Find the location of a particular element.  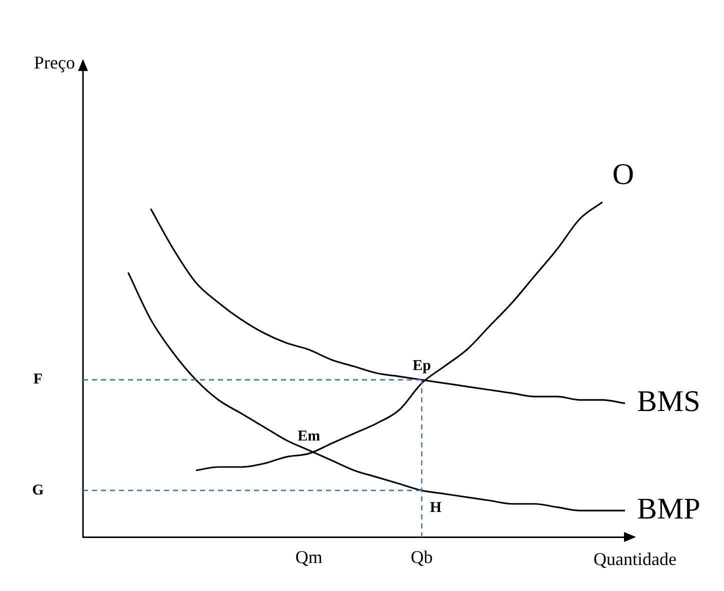

ref-line-label: G is located at coordinates (38, 490).